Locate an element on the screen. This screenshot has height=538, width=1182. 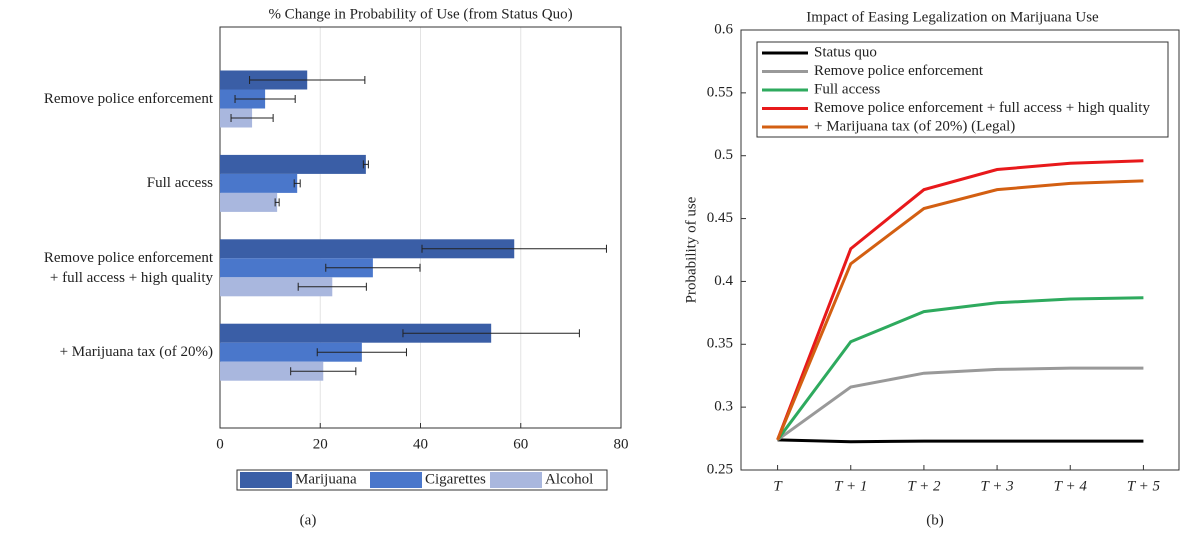
legend-box is located at coordinates (962, 89).